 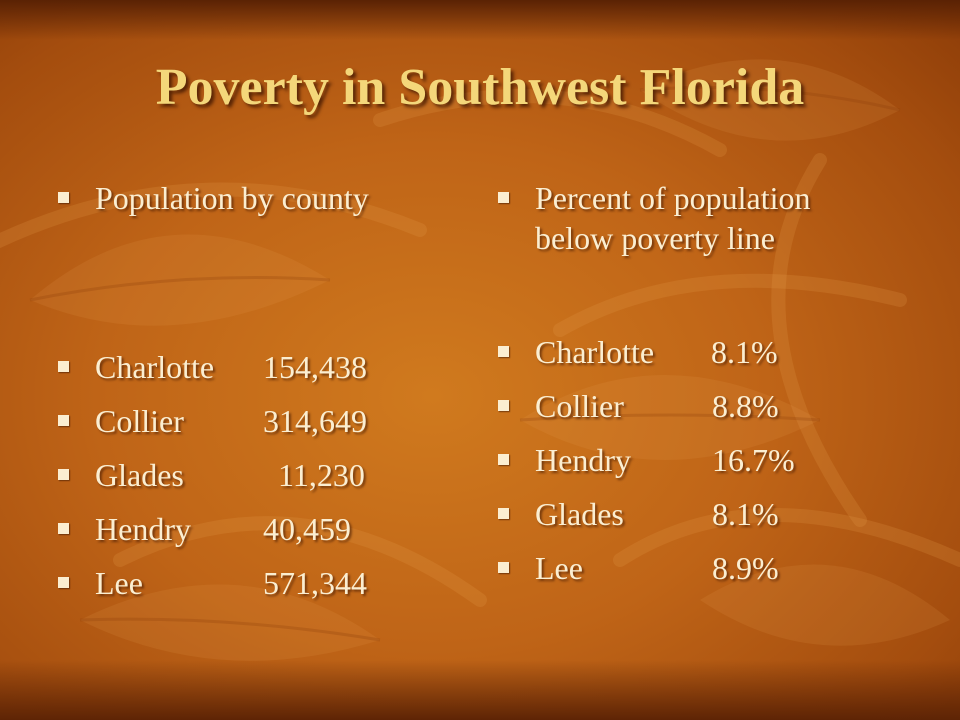 I want to click on population-value: 154,438, so click(x=315, y=367).